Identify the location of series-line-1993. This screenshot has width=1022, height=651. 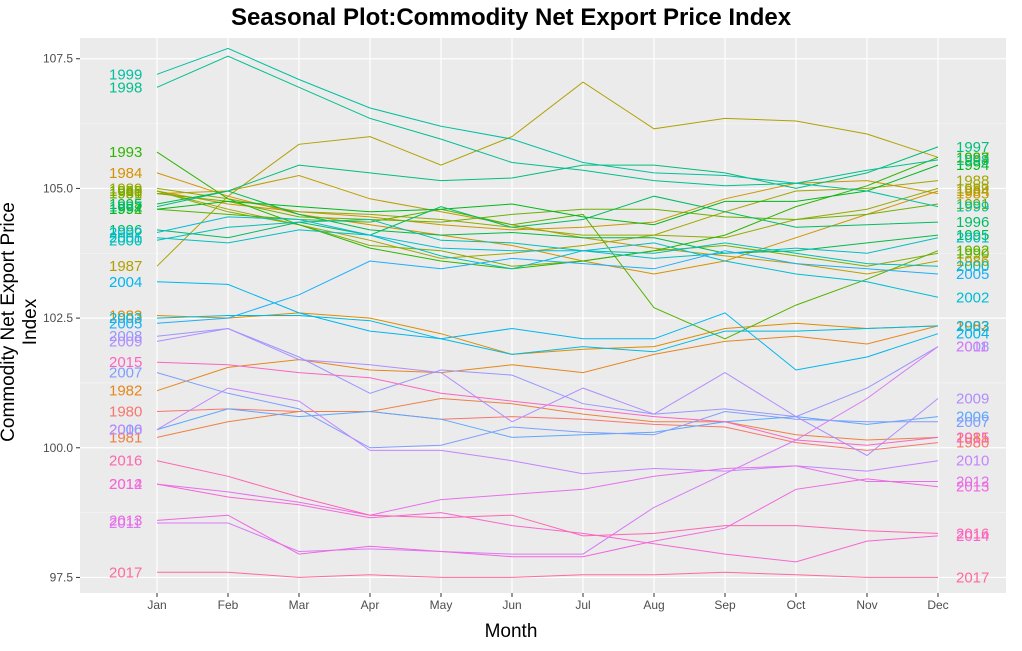
(547, 210).